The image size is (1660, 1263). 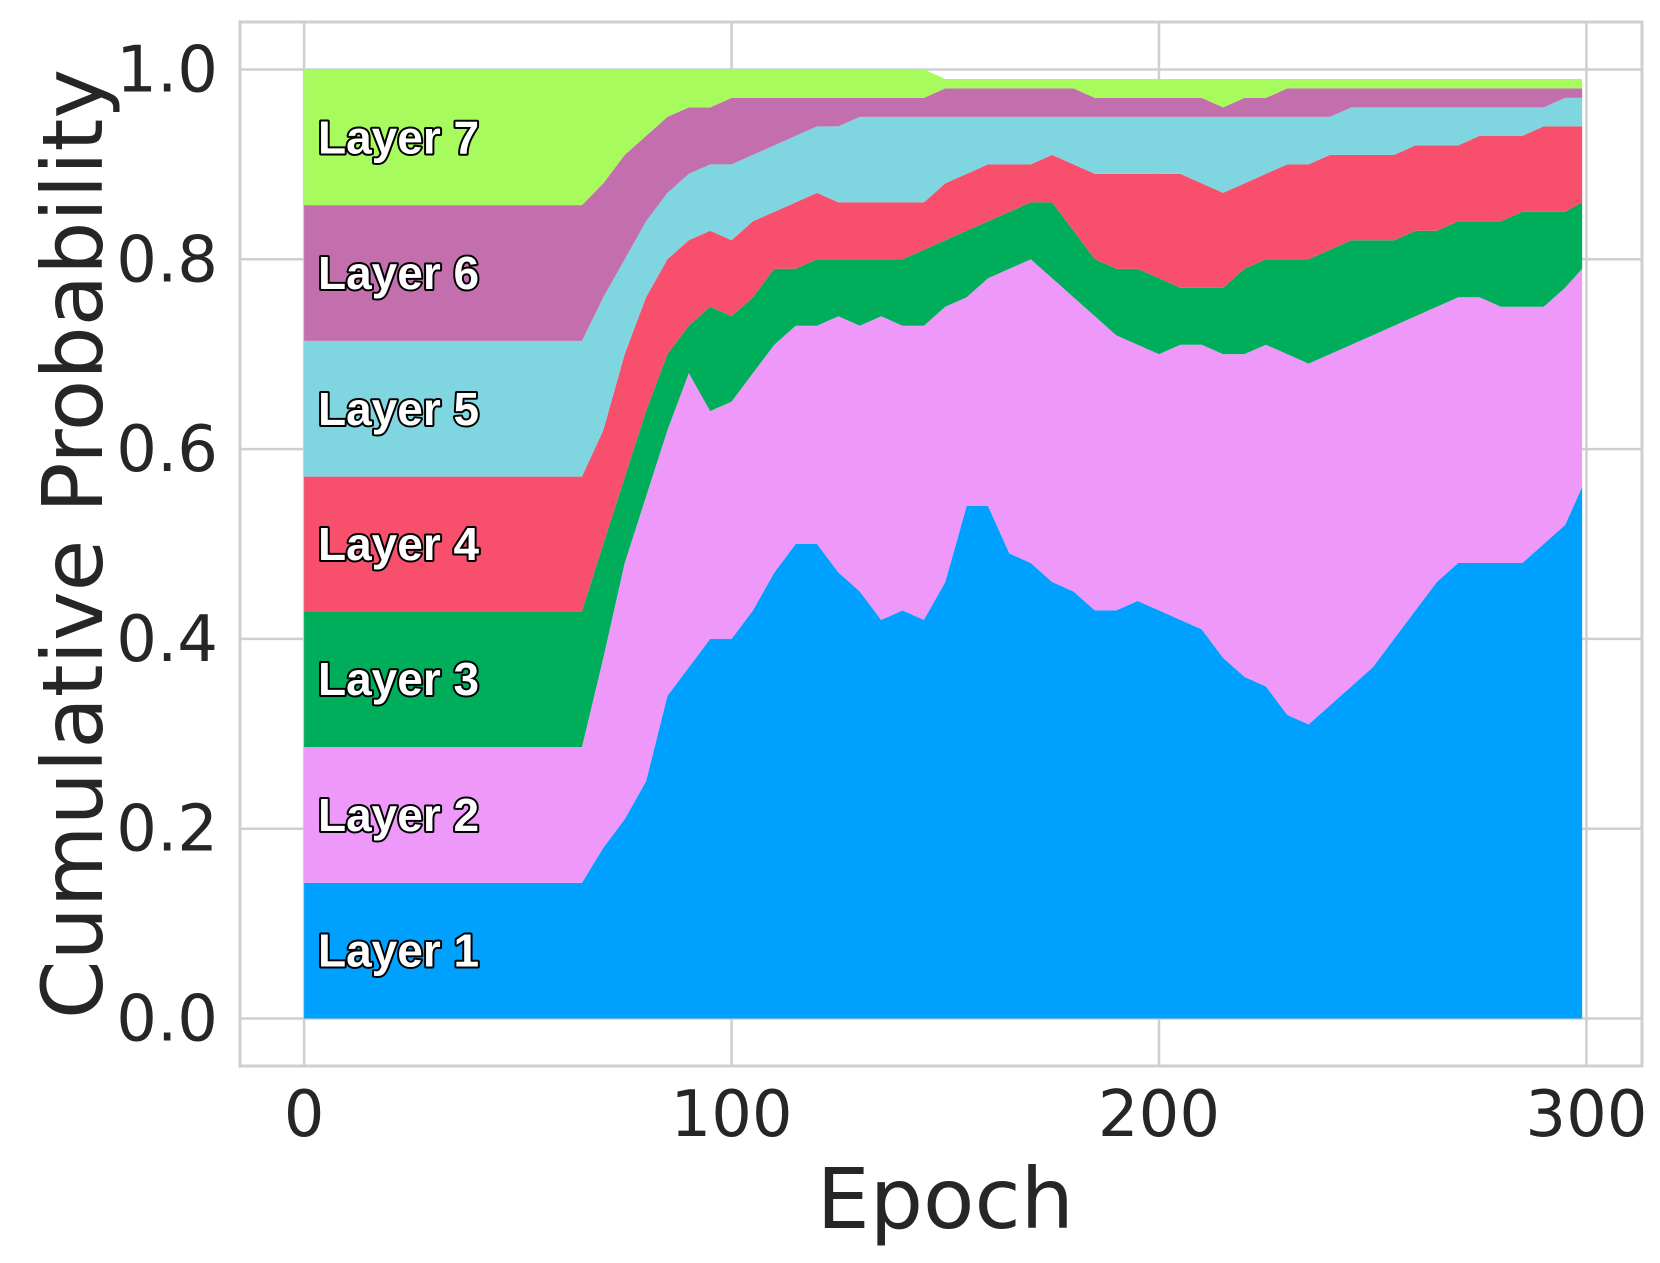 I want to click on y-tick-label-0: 0.0, so click(x=167, y=1020).